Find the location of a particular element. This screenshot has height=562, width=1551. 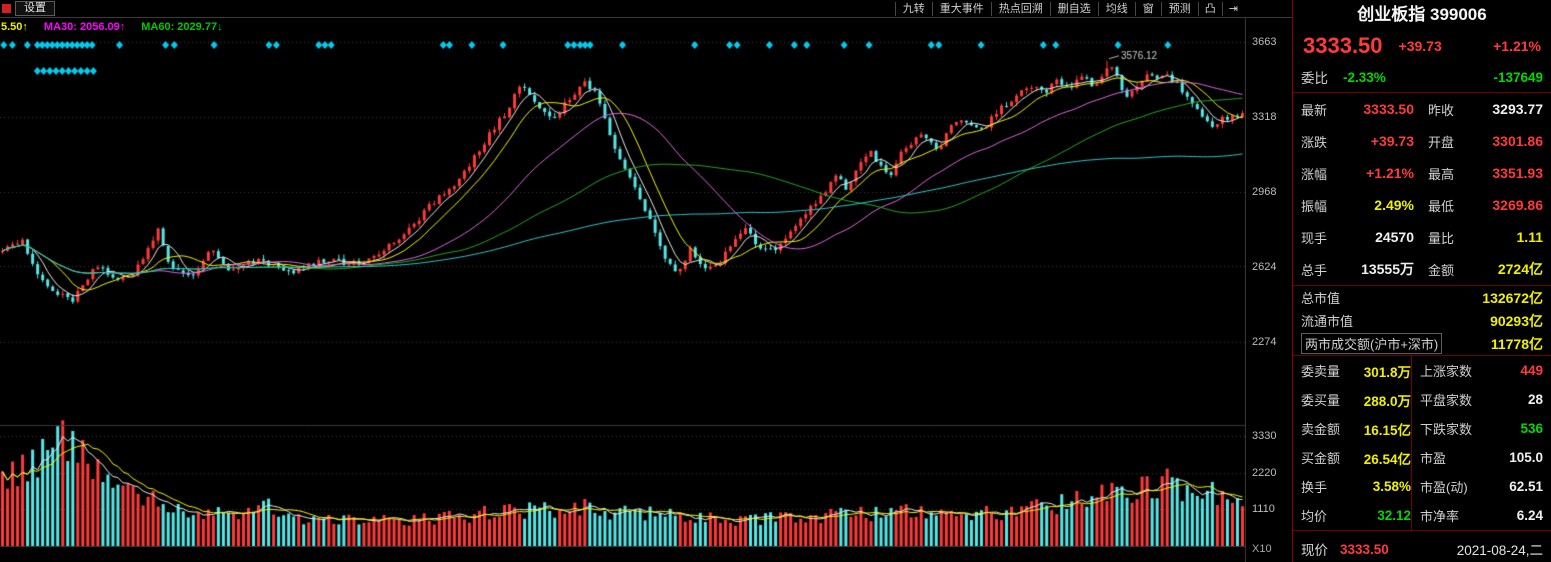

quote-cell: 买金额 26.54亿 is located at coordinates (1352, 457).